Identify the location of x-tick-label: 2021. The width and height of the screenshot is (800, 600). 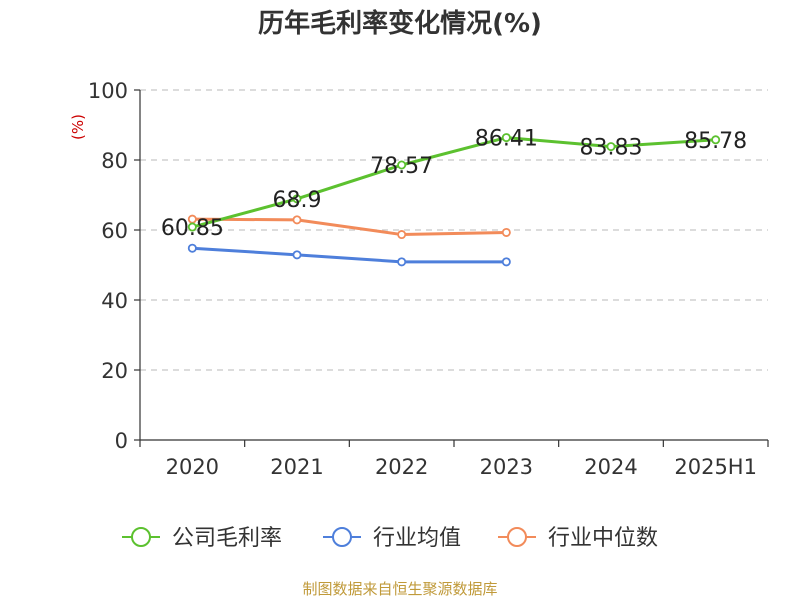
(296, 467).